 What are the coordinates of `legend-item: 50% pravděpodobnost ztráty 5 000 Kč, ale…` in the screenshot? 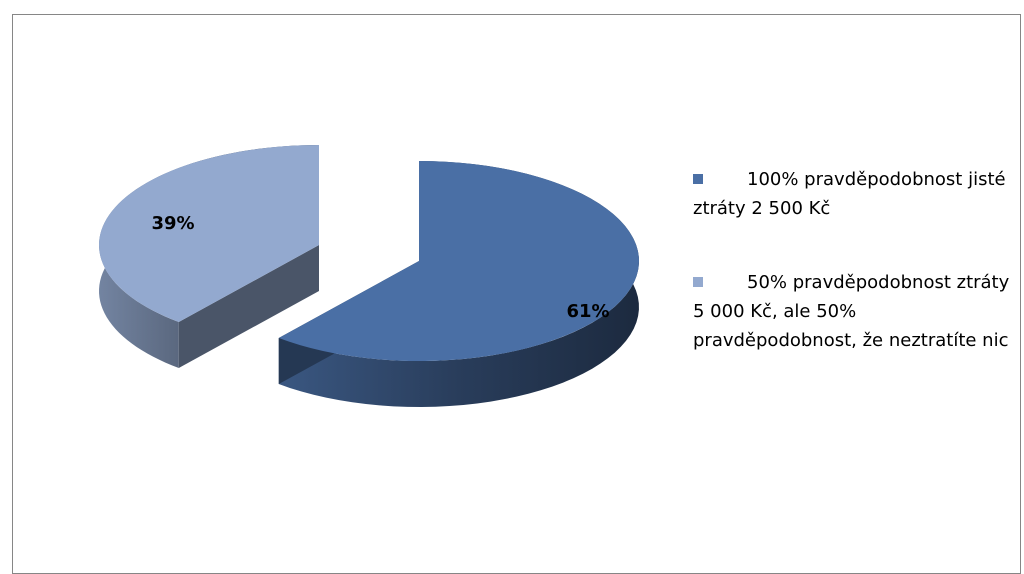 It's located at (853, 311).